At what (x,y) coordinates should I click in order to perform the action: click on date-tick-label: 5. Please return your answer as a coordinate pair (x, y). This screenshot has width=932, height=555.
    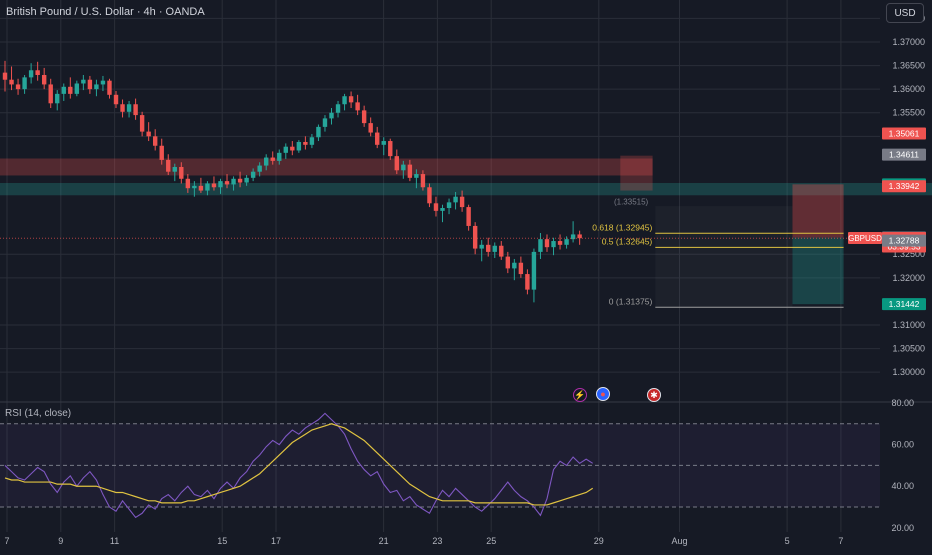
    Looking at the image, I should click on (787, 541).